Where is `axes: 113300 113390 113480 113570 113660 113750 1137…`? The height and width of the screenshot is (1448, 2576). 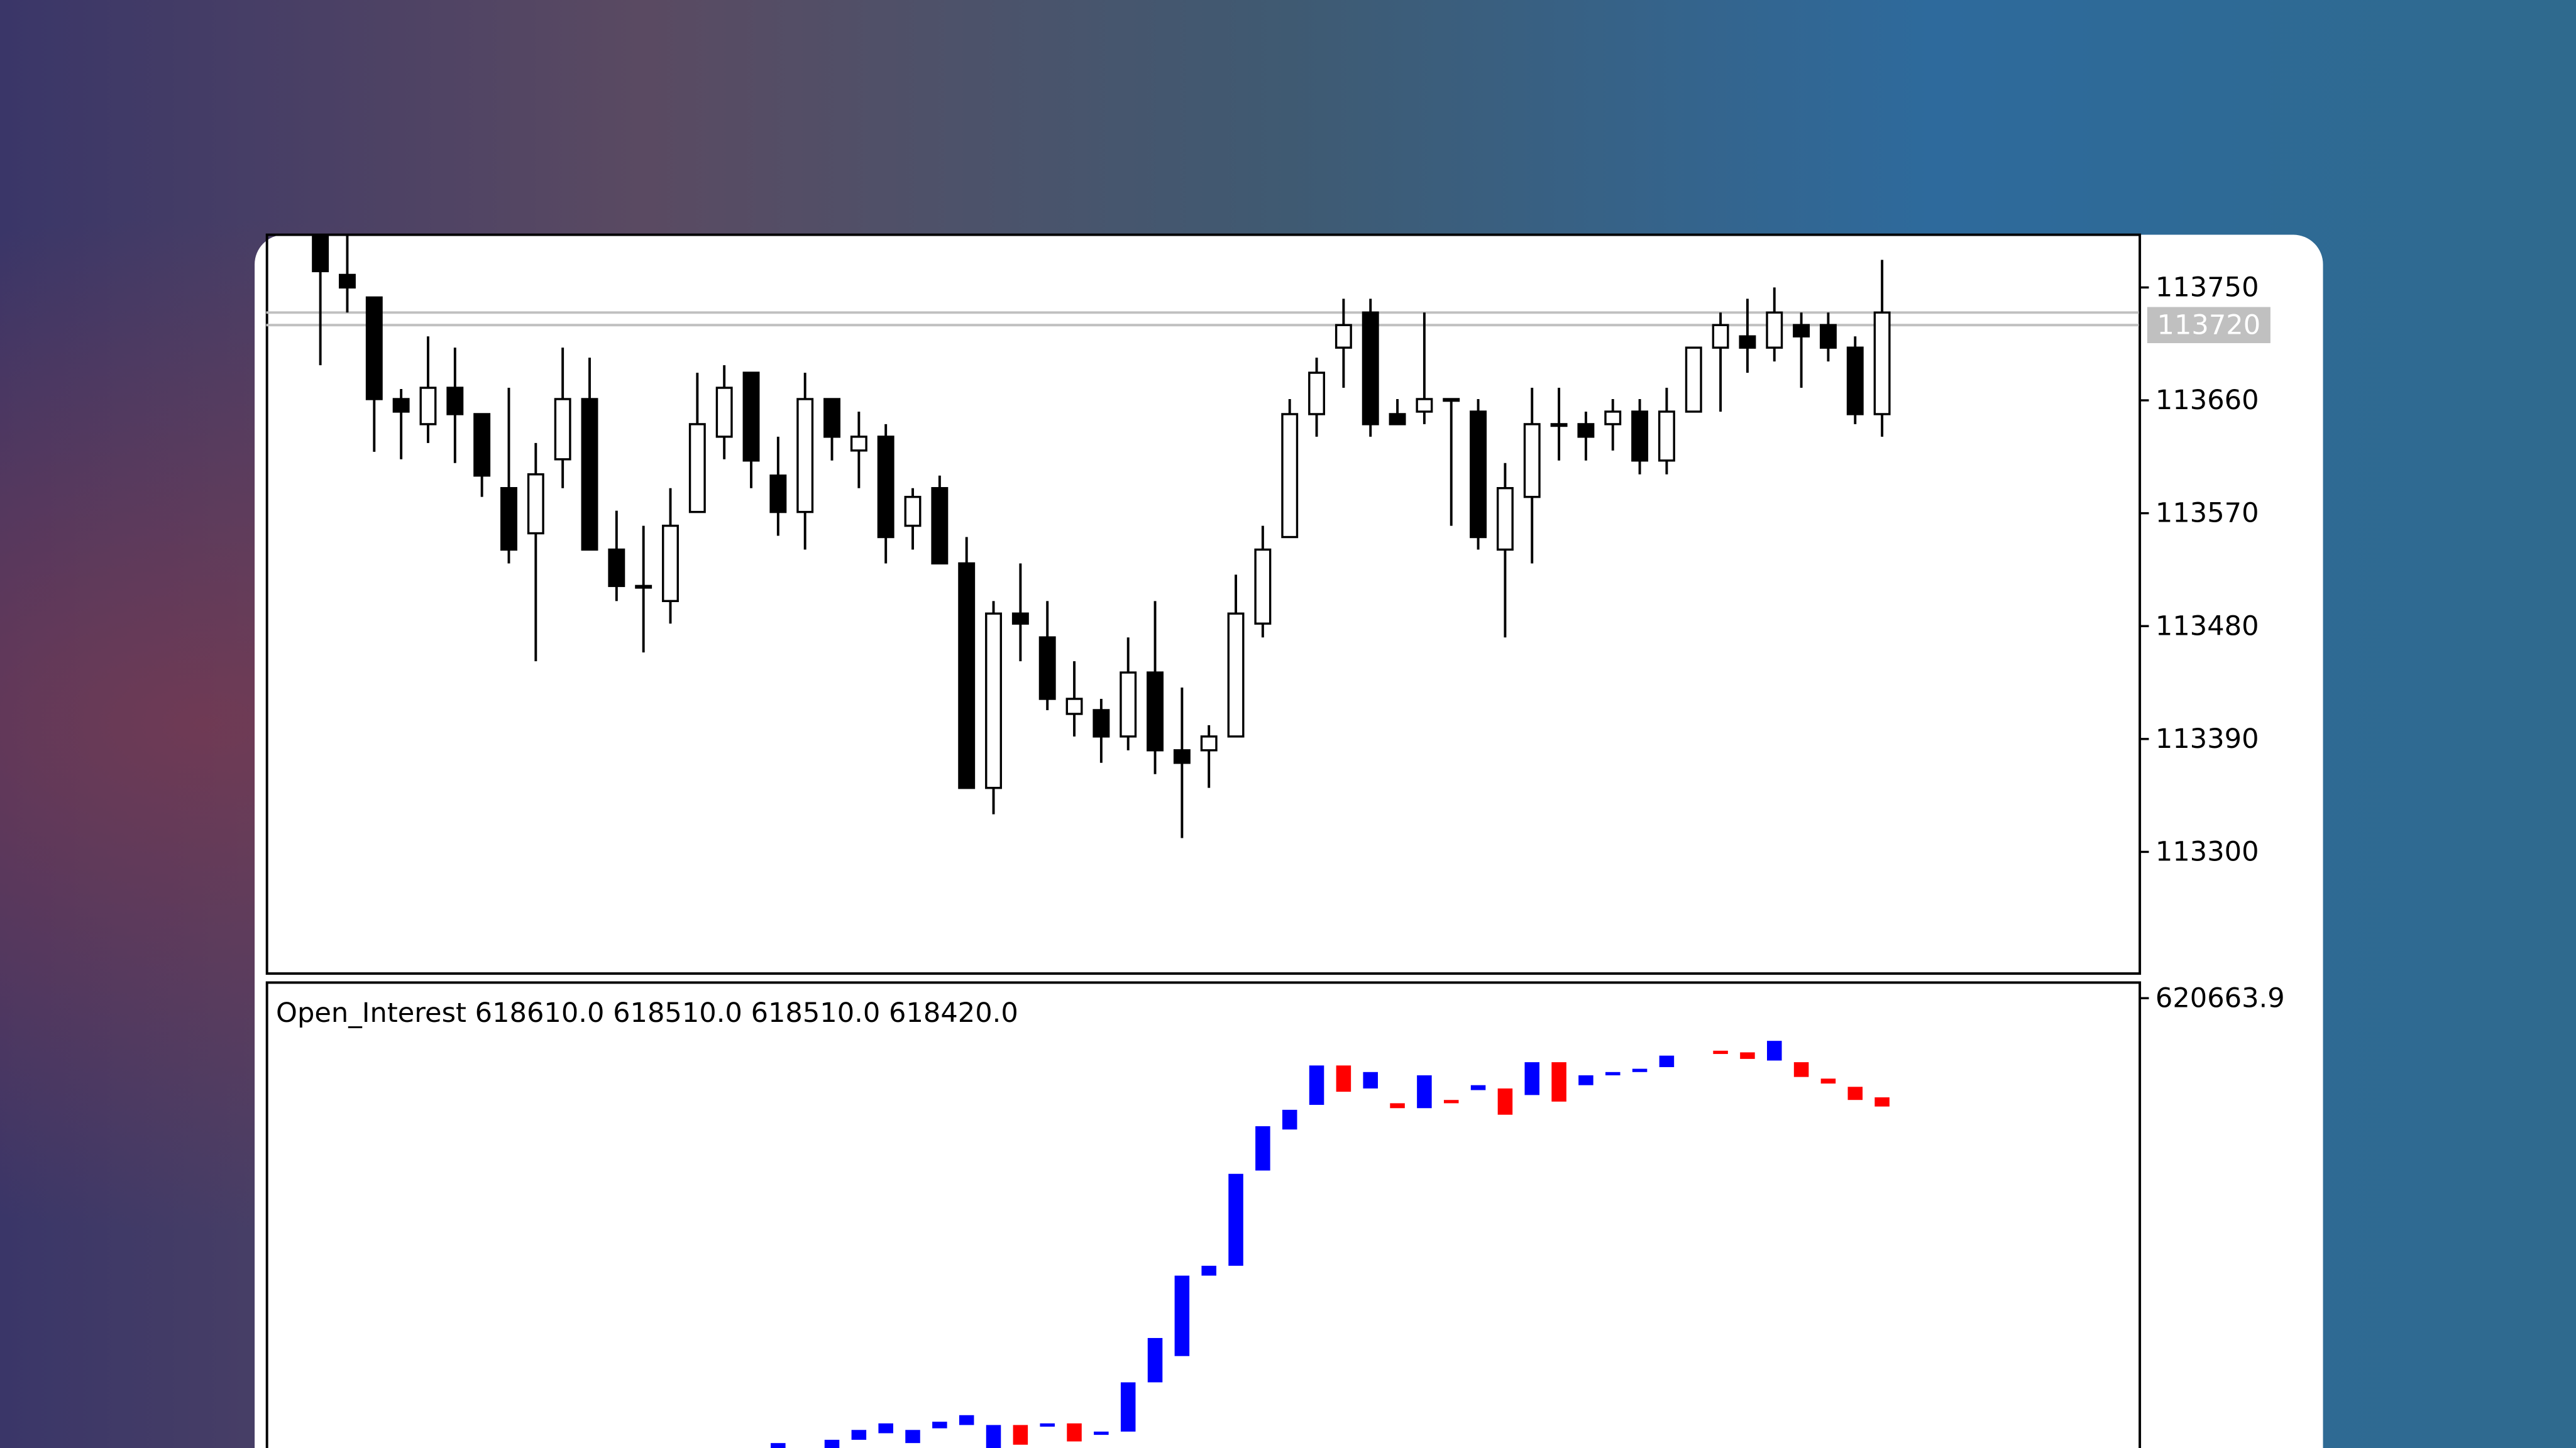 axes: 113300 113390 113480 113570 113660 113750 1137… is located at coordinates (2211, 643).